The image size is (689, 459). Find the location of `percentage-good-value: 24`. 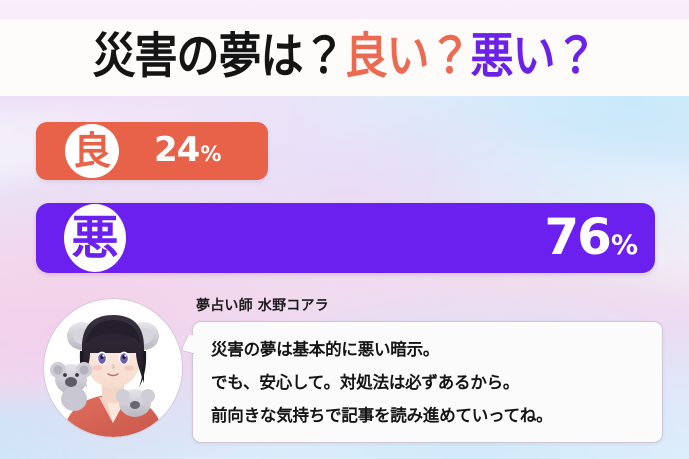

percentage-good-value: 24 is located at coordinates (177, 150).